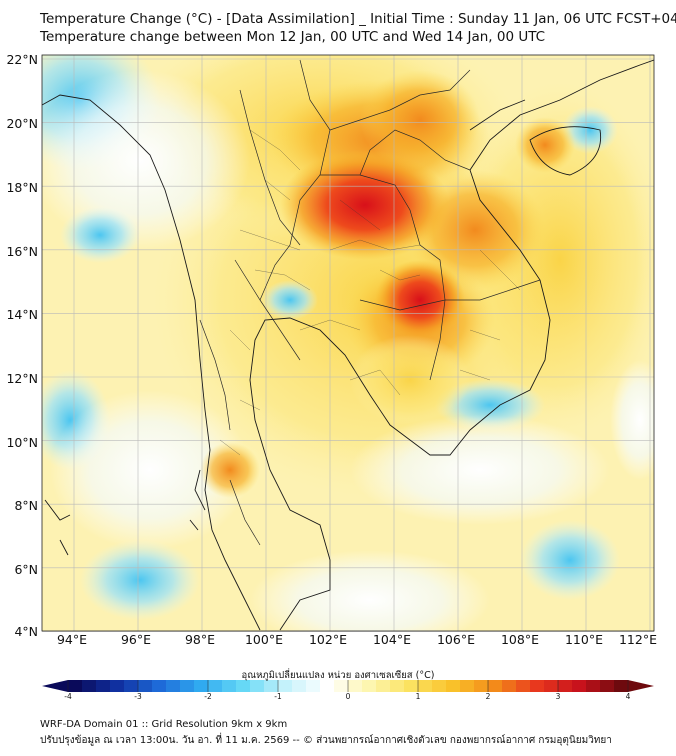 The image size is (676, 756). Describe the element at coordinates (488, 696) in the screenshot. I see `colorbar-tick-label: 2` at that location.